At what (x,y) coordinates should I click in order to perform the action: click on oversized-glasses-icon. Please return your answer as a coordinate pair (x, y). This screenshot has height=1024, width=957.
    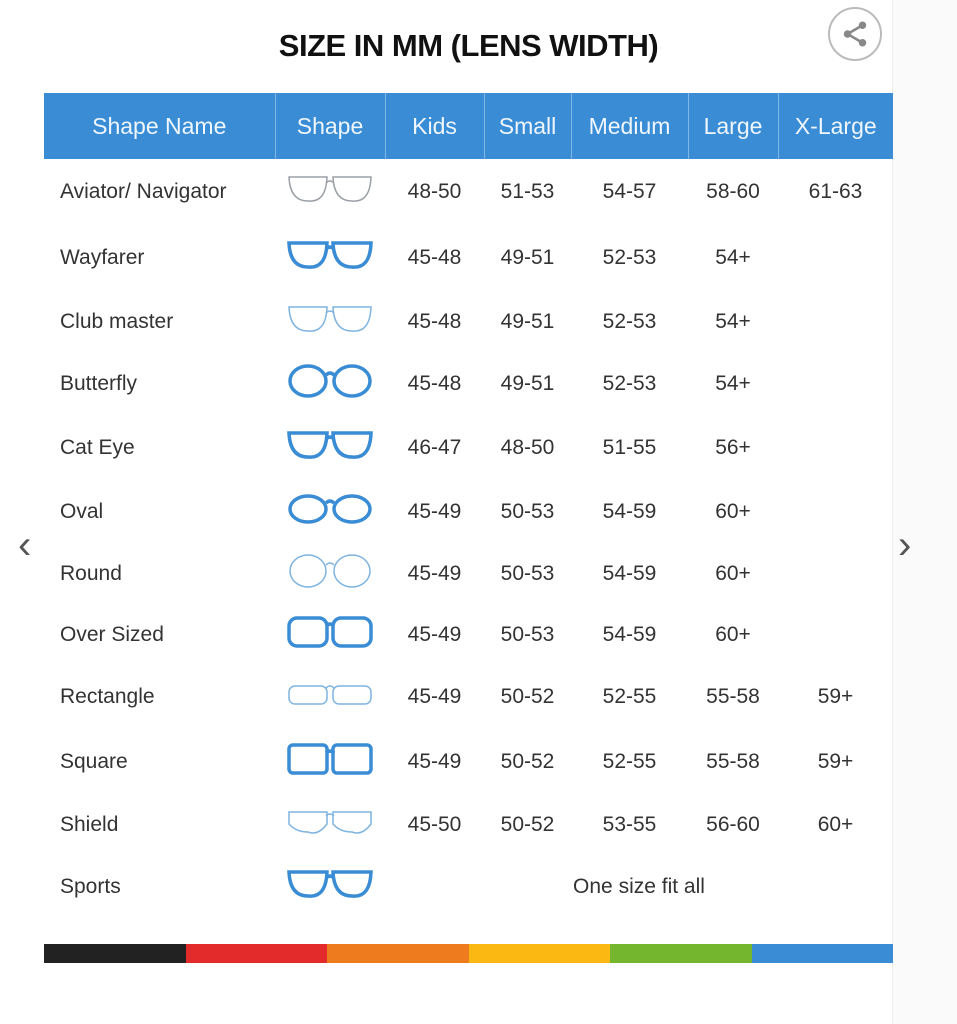
    Looking at the image, I should click on (330, 634).